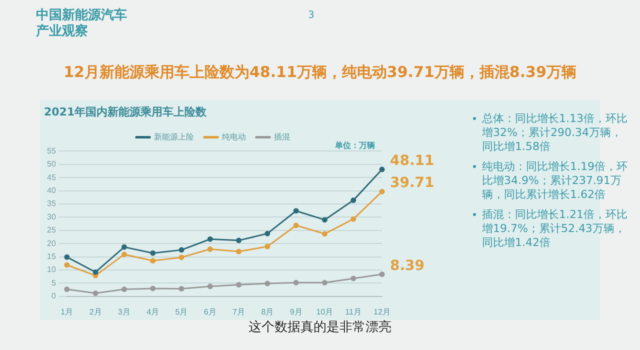 This screenshot has width=640, height=350. Describe the element at coordinates (124, 311) in the screenshot. I see `x-tick-label: 3月` at that location.